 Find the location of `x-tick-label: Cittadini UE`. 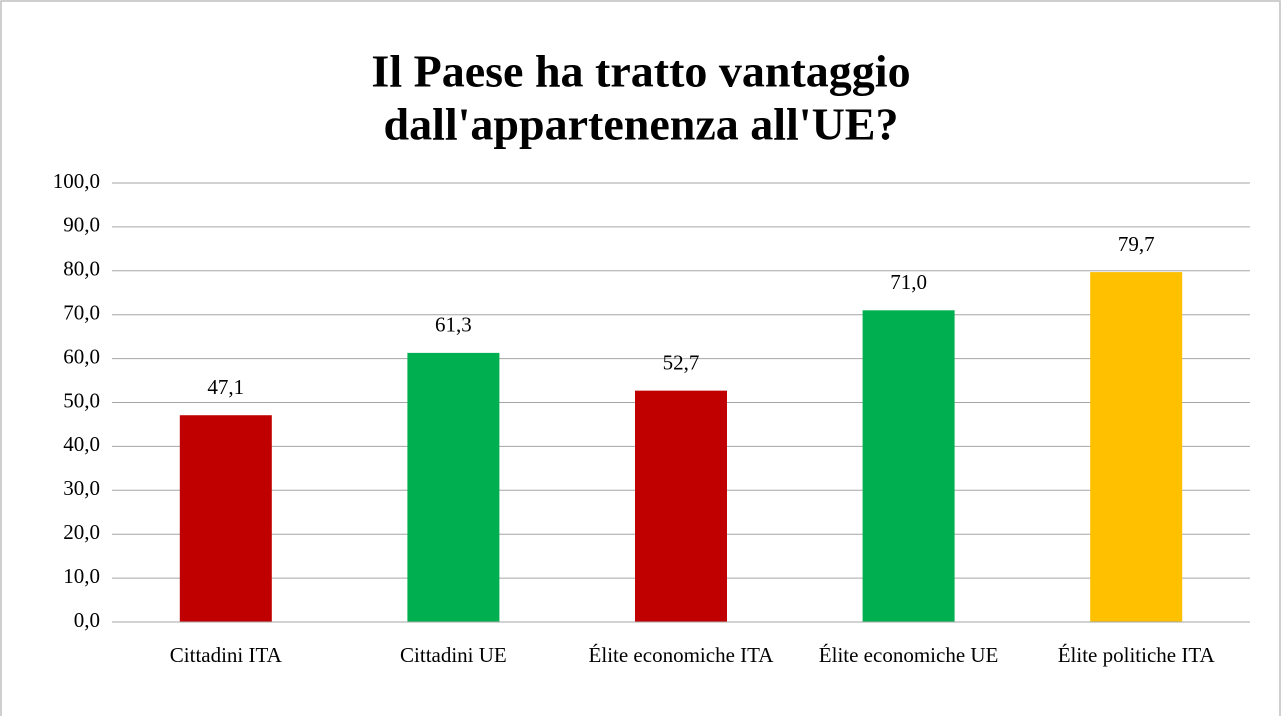

x-tick-label: Cittadini UE is located at coordinates (453, 655).